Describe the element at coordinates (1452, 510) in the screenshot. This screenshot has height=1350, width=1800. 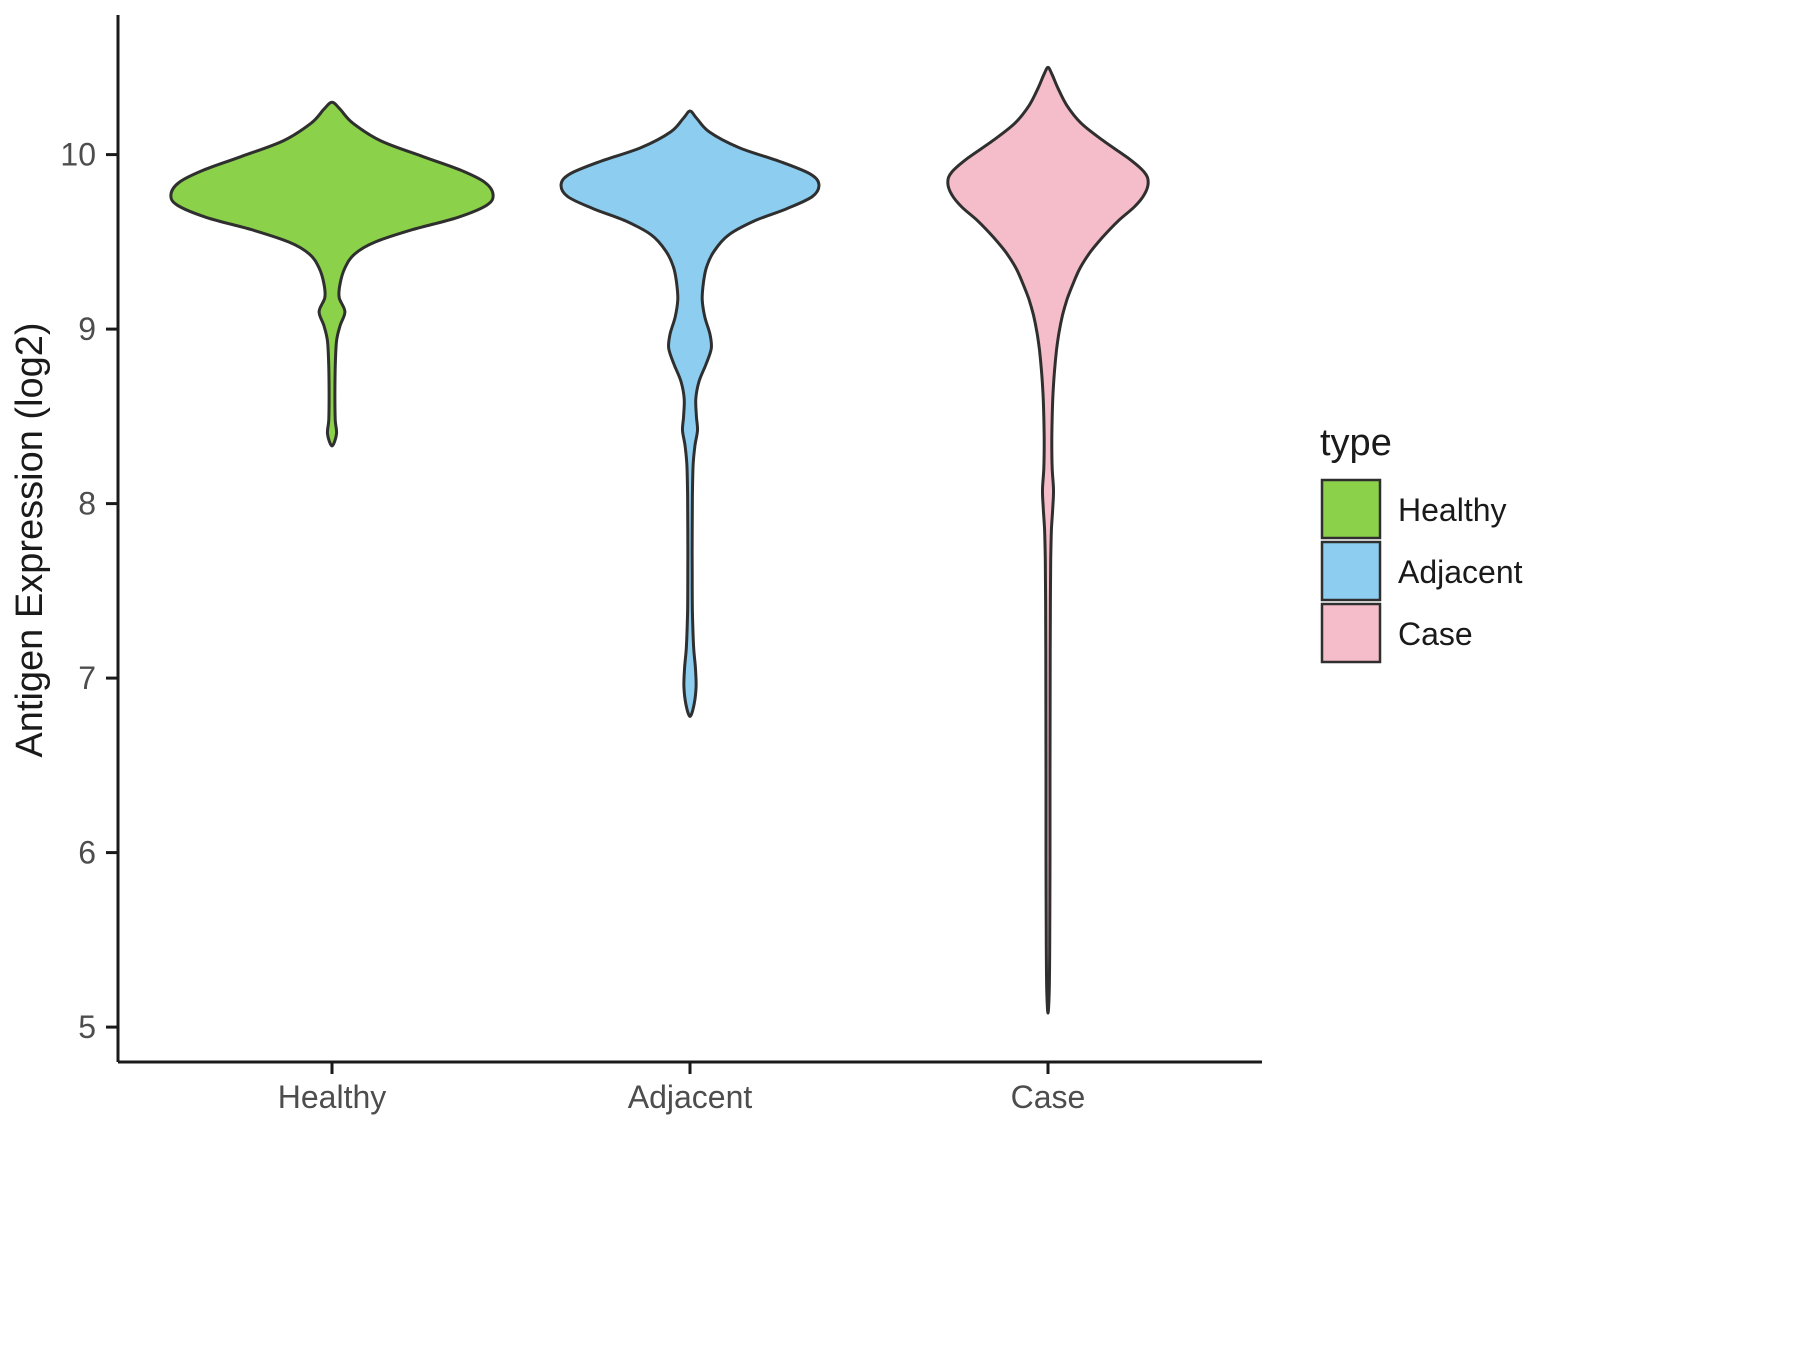
I see `legend-label-healthy: Healthy` at that location.